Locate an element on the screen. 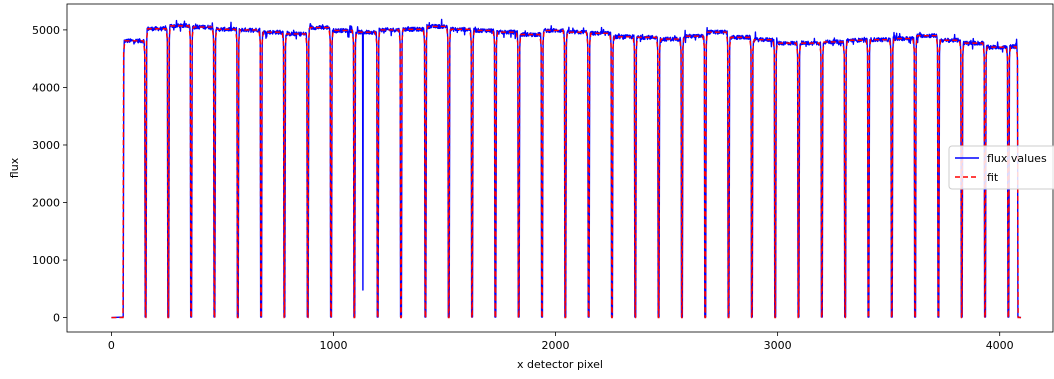 This screenshot has height=379, width=1054. legend: flux values fit is located at coordinates (1001, 167).